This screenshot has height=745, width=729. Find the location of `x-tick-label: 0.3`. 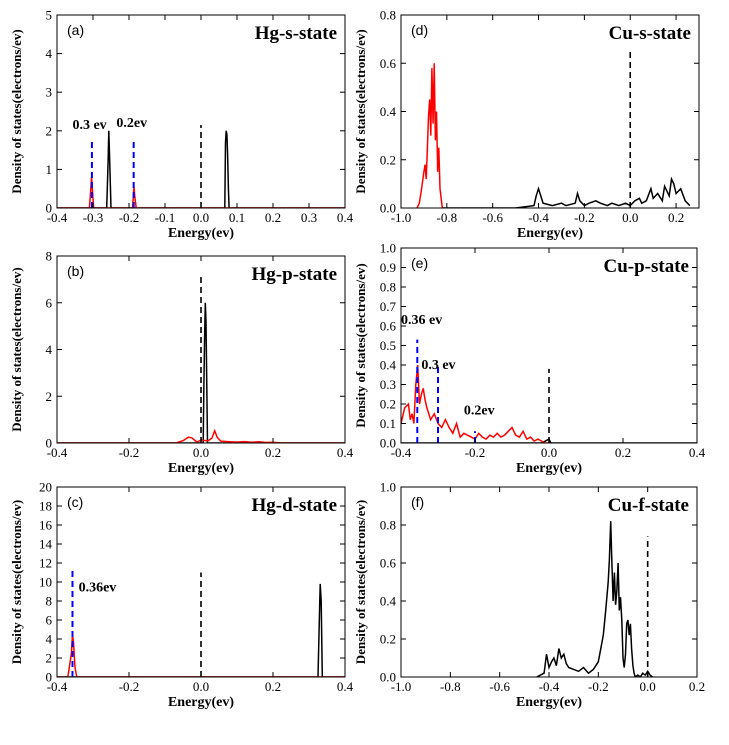

x-tick-label: 0.3 is located at coordinates (309, 217).